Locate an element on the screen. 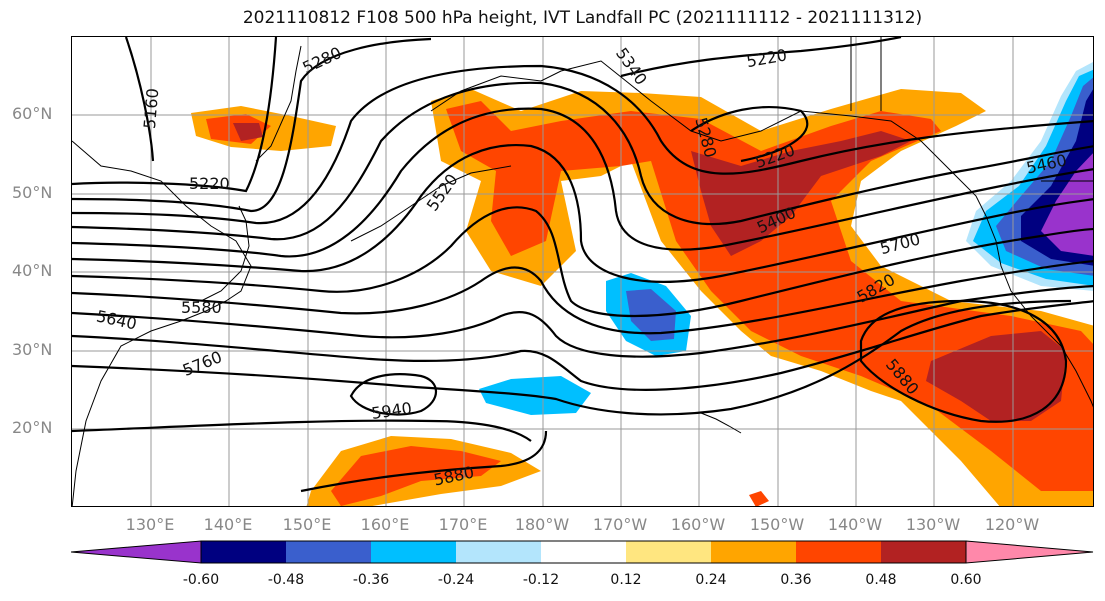 Image resolution: width=1105 pixels, height=601 pixels. colorbar is located at coordinates (582, 552).